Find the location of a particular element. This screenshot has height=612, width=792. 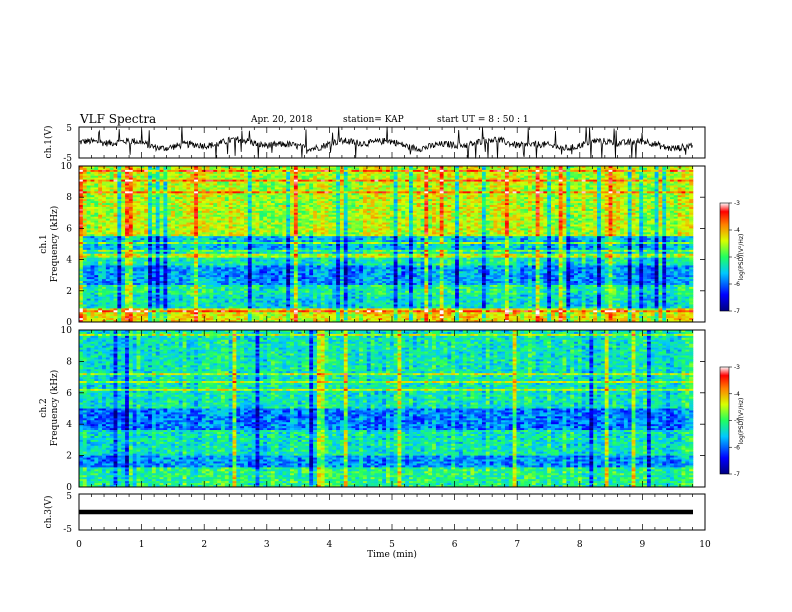

xtick-label: 9 is located at coordinates (643, 545).